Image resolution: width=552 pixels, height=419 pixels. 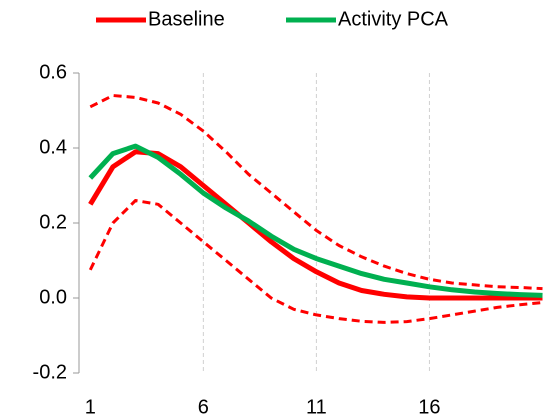 I want to click on y-tick-label: 0.4, so click(x=53, y=147).